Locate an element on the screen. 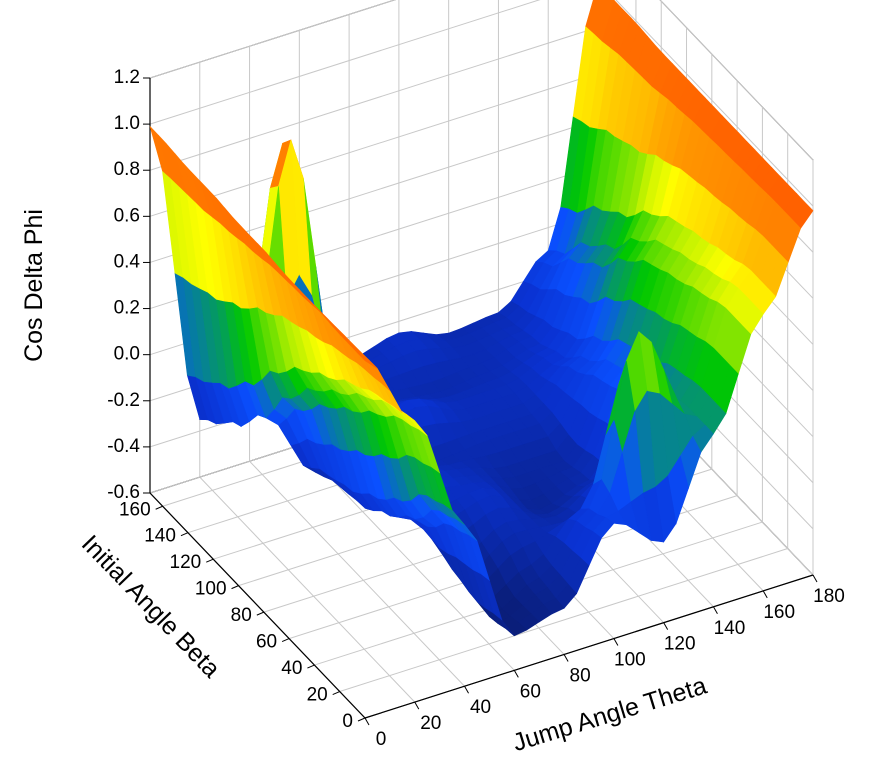 The image size is (880, 779). x-tick-label: 60 is located at coordinates (530, 691).